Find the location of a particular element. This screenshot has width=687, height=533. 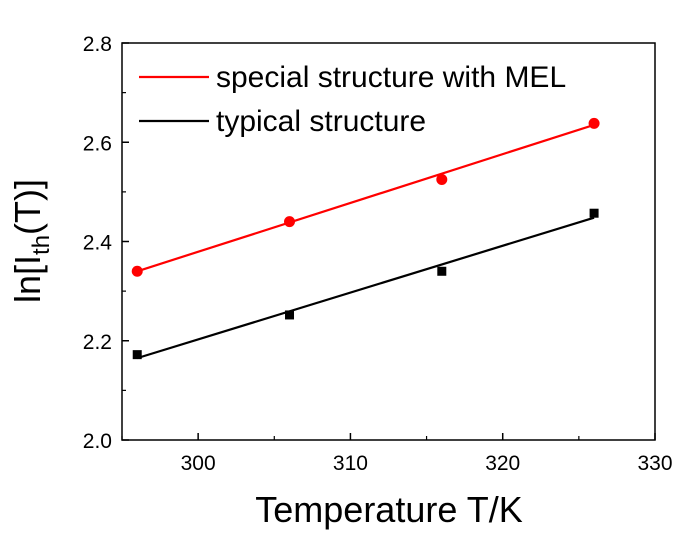

y-tick-label: 2.8 is located at coordinates (97, 44).